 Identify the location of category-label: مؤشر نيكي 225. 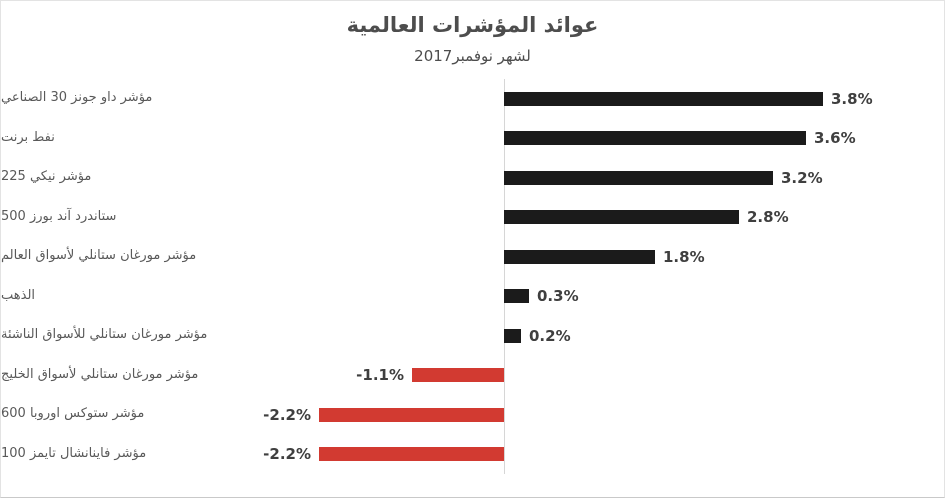
(46, 177).